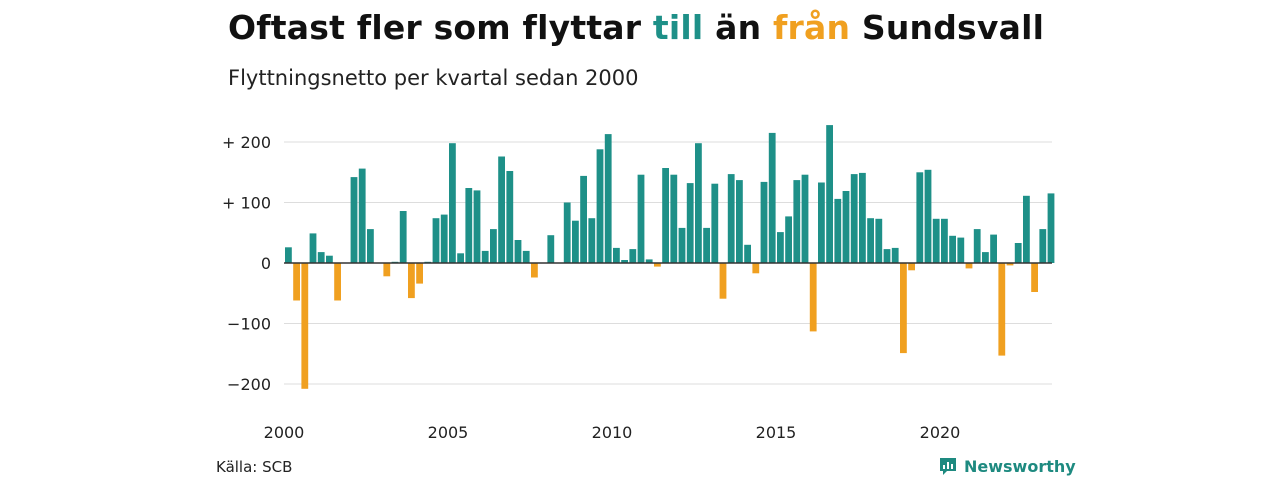 The width and height of the screenshot is (1280, 480). Describe the element at coordinates (249, 324) in the screenshot. I see `y-tick-label: −100` at that location.